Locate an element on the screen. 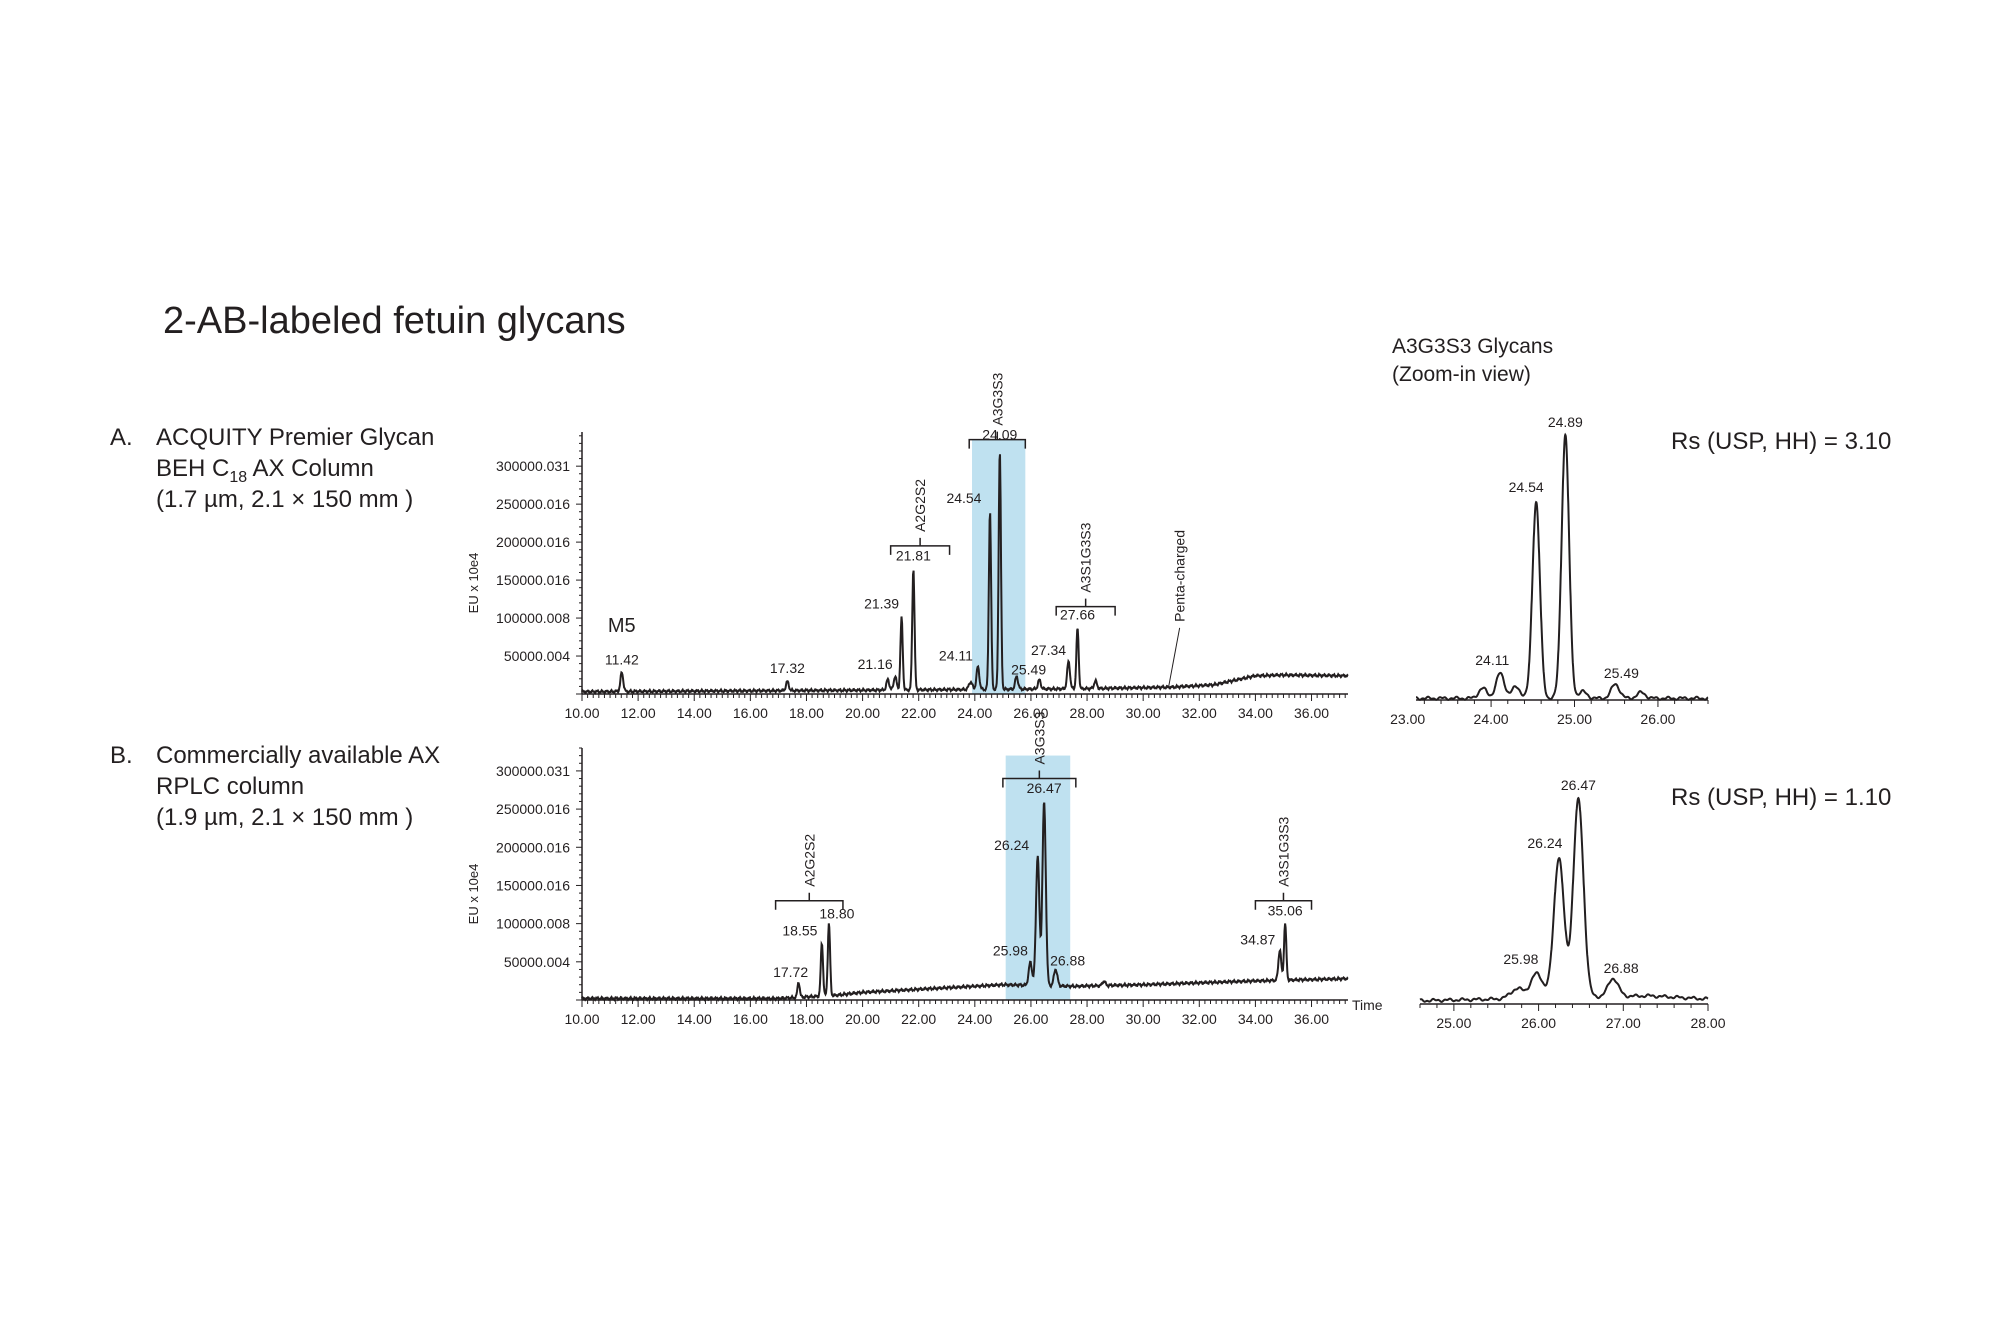  panel-a-line-3: (1.7 µm, 2.1 × 150 mm ) is located at coordinates (285, 499).